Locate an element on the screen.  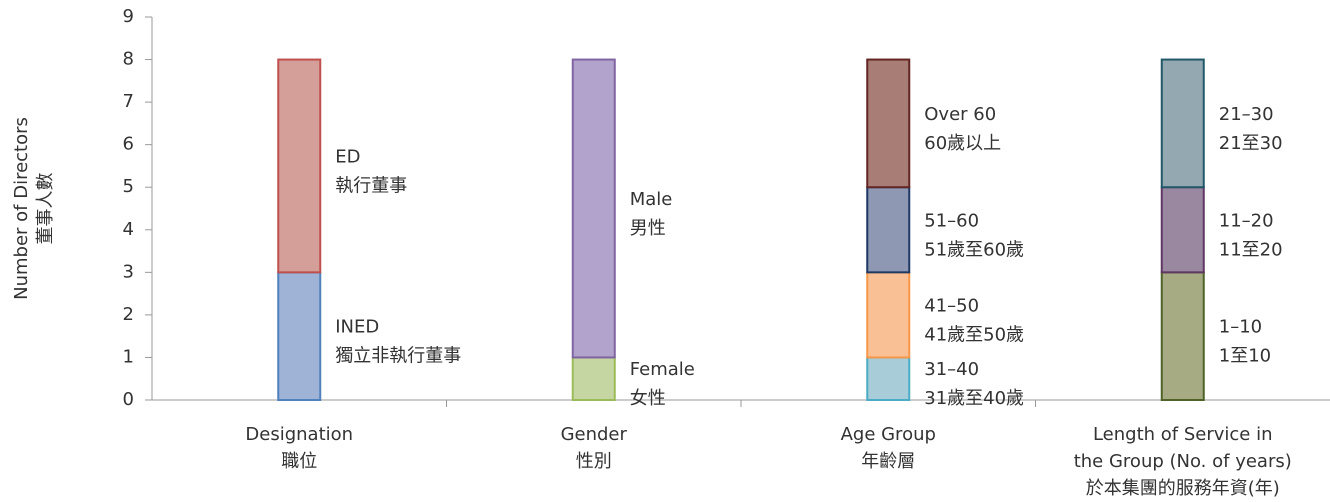
x-tick-label: 職位 is located at coordinates (299, 461).